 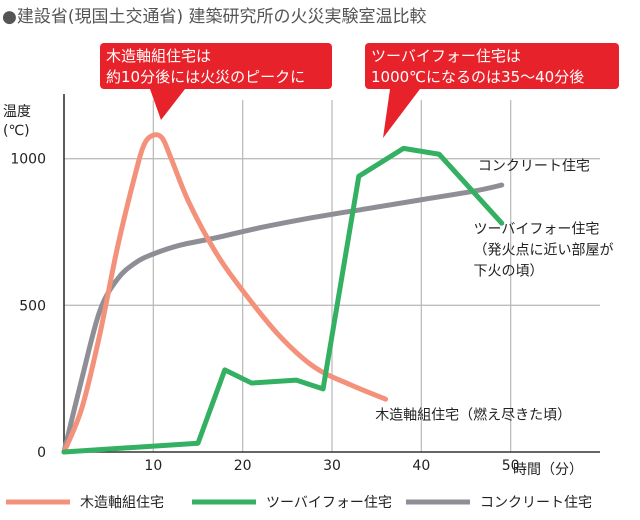 What do you see at coordinates (214, 17) in the screenshot?
I see `chart-heading: ●建設省(現国土交通省) 建築研究所の火災実験室温比較` at bounding box center [214, 17].